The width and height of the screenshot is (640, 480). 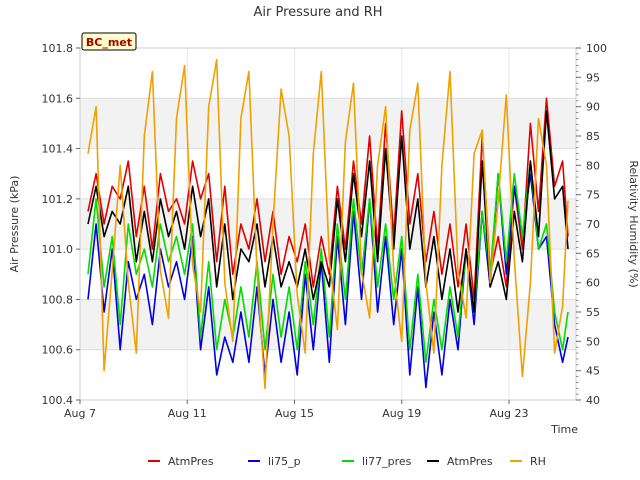 I want to click on x-tick-label: Aug 11, so click(x=187, y=413).